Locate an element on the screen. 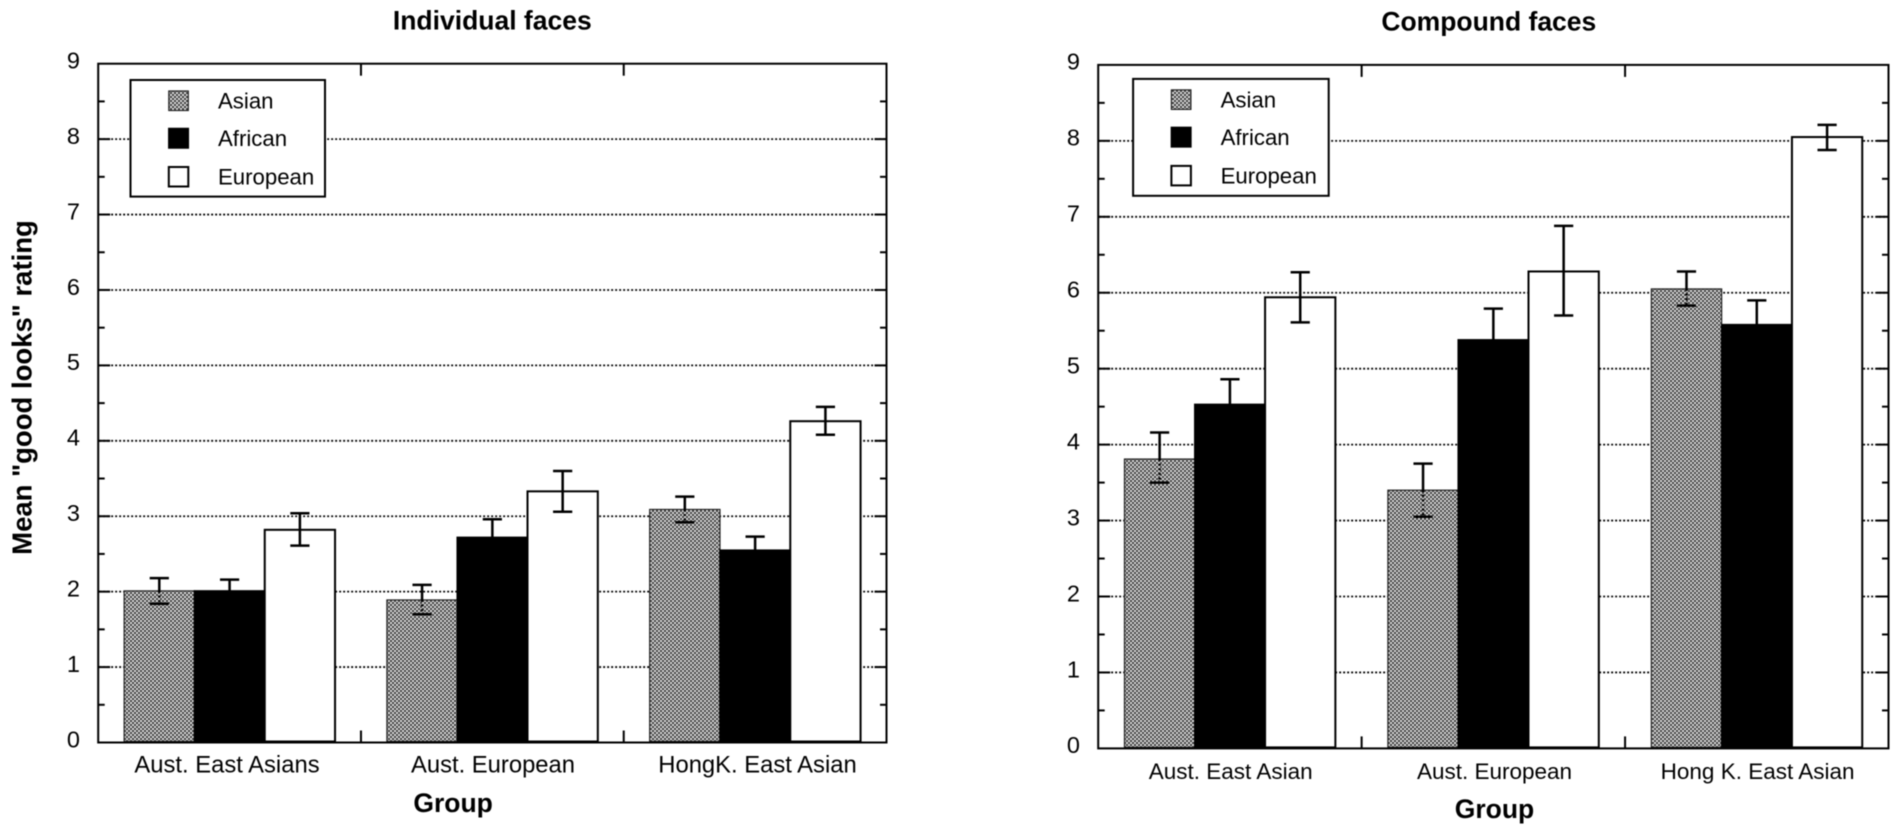 The width and height of the screenshot is (1896, 832). svg-text: Mean "good looks" rating is located at coordinates (22, 387).